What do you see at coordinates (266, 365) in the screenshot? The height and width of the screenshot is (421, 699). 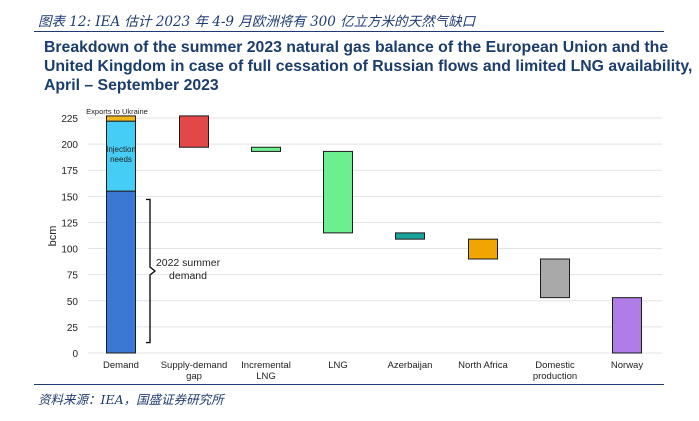 I see `x-category-label: Incremental` at bounding box center [266, 365].